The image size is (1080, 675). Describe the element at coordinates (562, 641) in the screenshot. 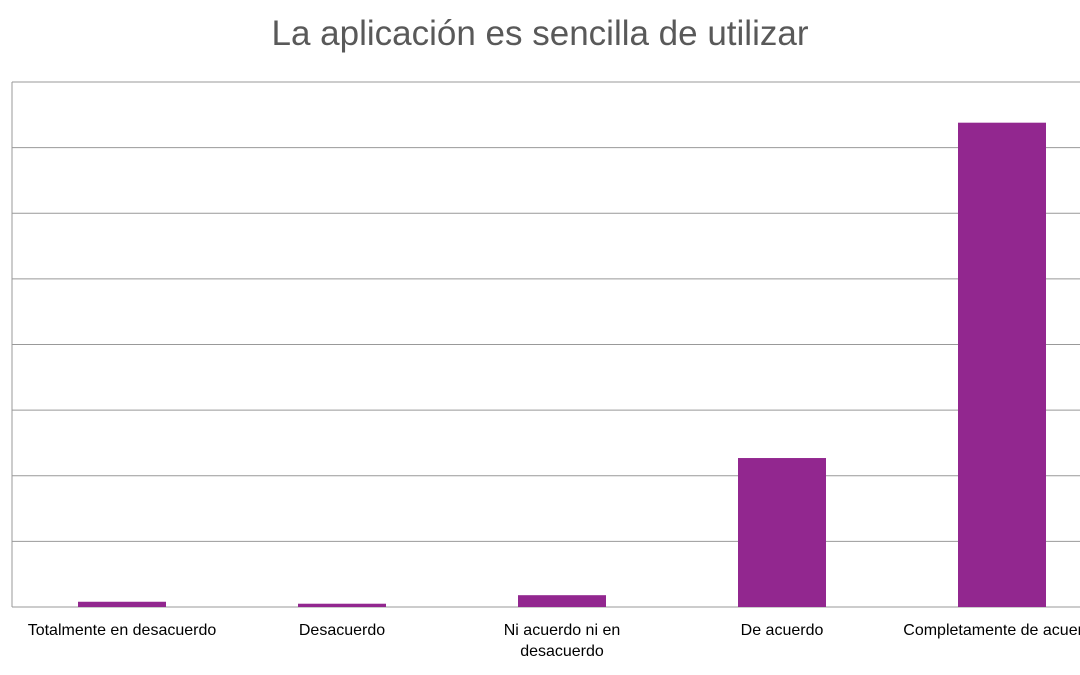

I see `x-tick-label: Ni acuerdo ni en desacuerdo` at that location.